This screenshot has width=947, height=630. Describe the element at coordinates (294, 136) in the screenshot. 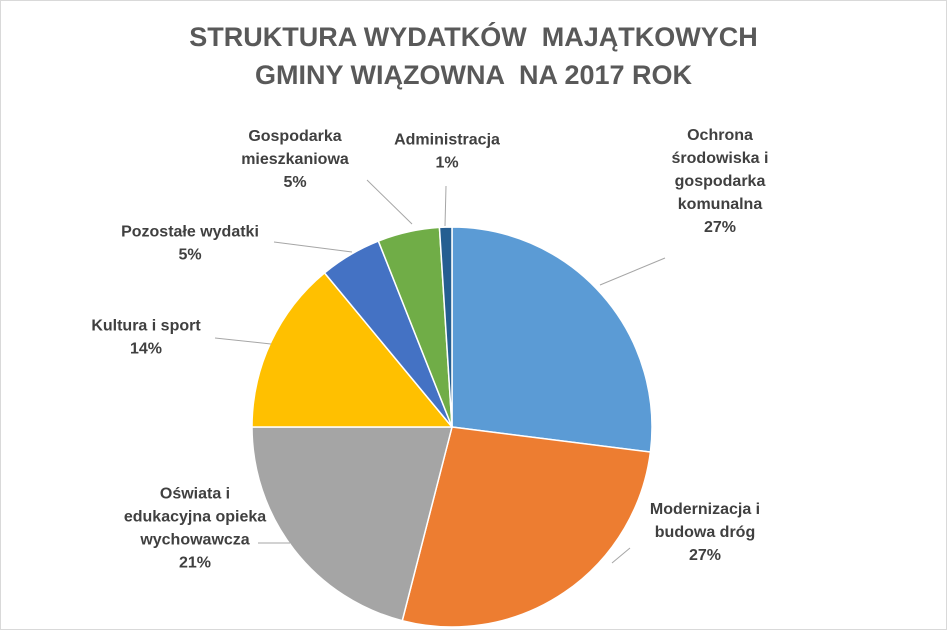

I see `data-label-category: Gospodarka` at that location.